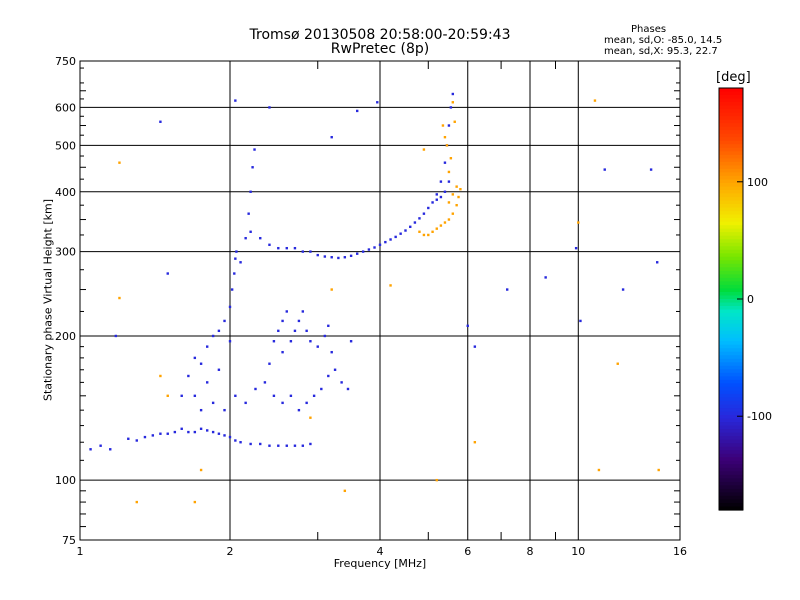 This screenshot has height=600, width=800. Describe the element at coordinates (65, 145) in the screenshot. I see `y-tick-label: 500` at that location.